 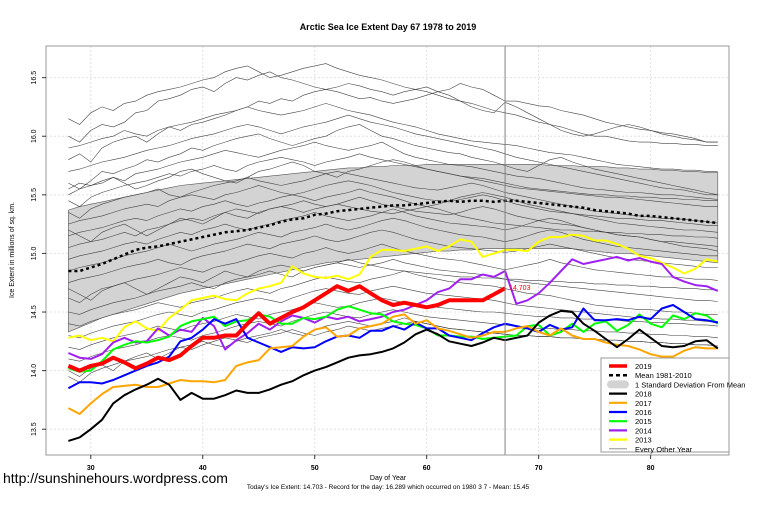 I want to click on y-tick-label: 14.5, so click(x=34, y=312).